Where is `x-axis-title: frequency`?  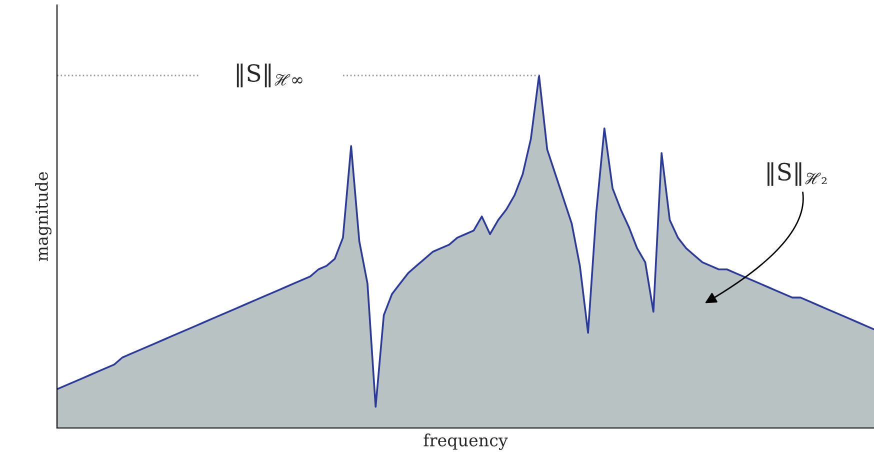
x-axis-title: frequency is located at coordinates (466, 442).